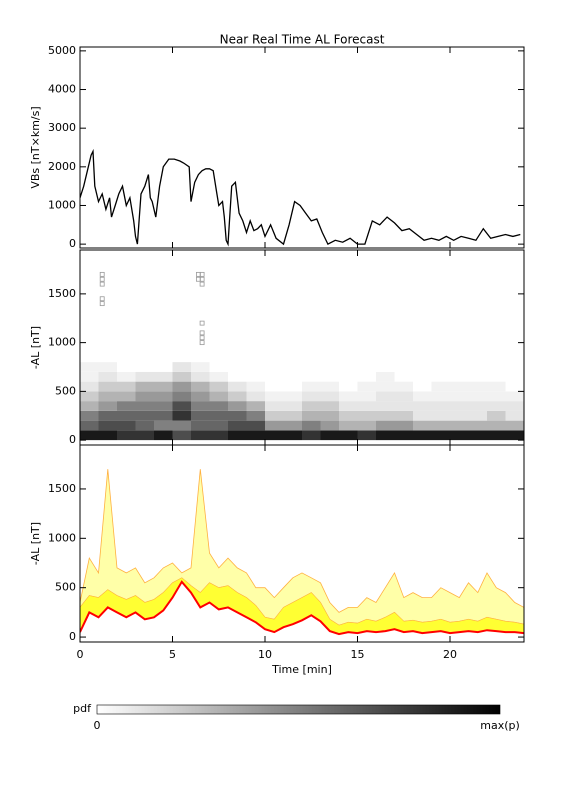 The height and width of the screenshot is (792, 576). What do you see at coordinates (62, 127) in the screenshot?
I see `y-tick-label: 3000` at bounding box center [62, 127].